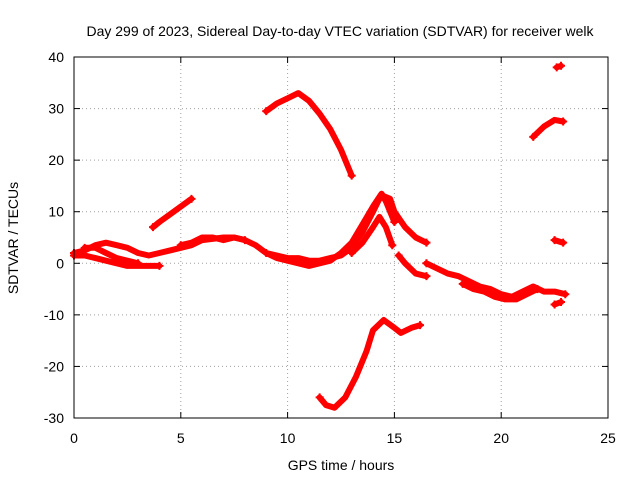 The image size is (640, 480). Describe the element at coordinates (501, 438) in the screenshot. I see `x-tick-label: 20` at that location.